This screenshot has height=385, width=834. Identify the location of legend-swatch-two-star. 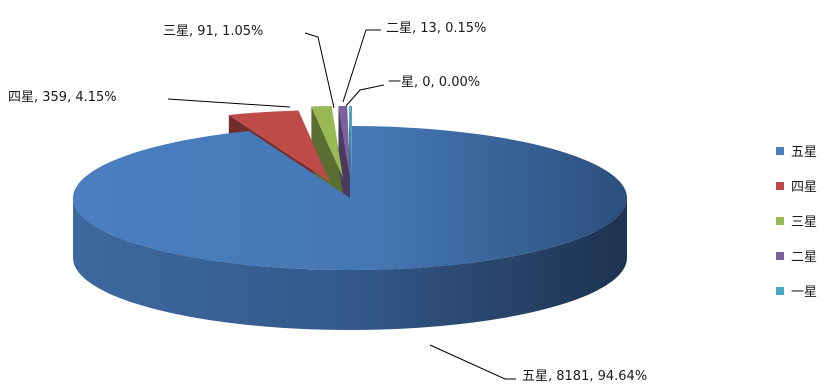
(780, 256).